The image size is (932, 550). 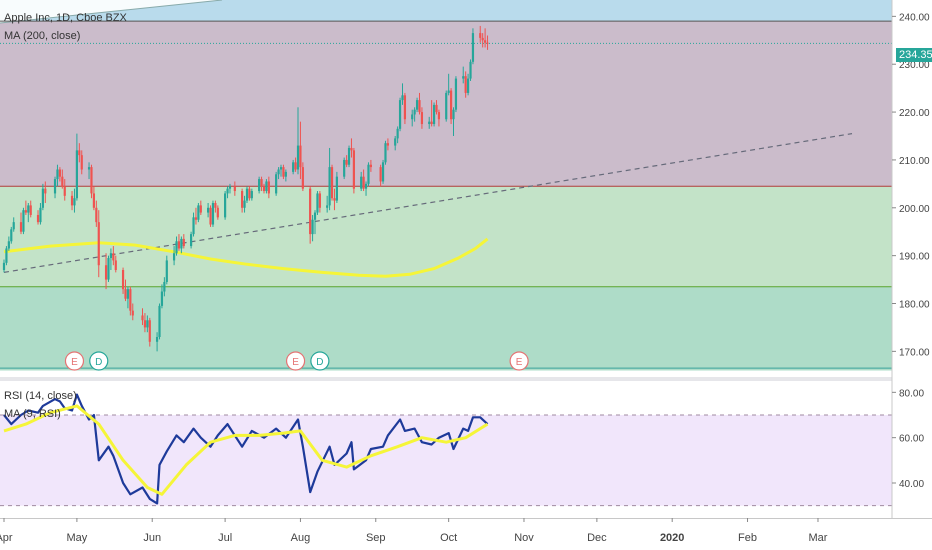 What do you see at coordinates (914, 257) in the screenshot?
I see `price-tick-label: 190.00` at bounding box center [914, 257].